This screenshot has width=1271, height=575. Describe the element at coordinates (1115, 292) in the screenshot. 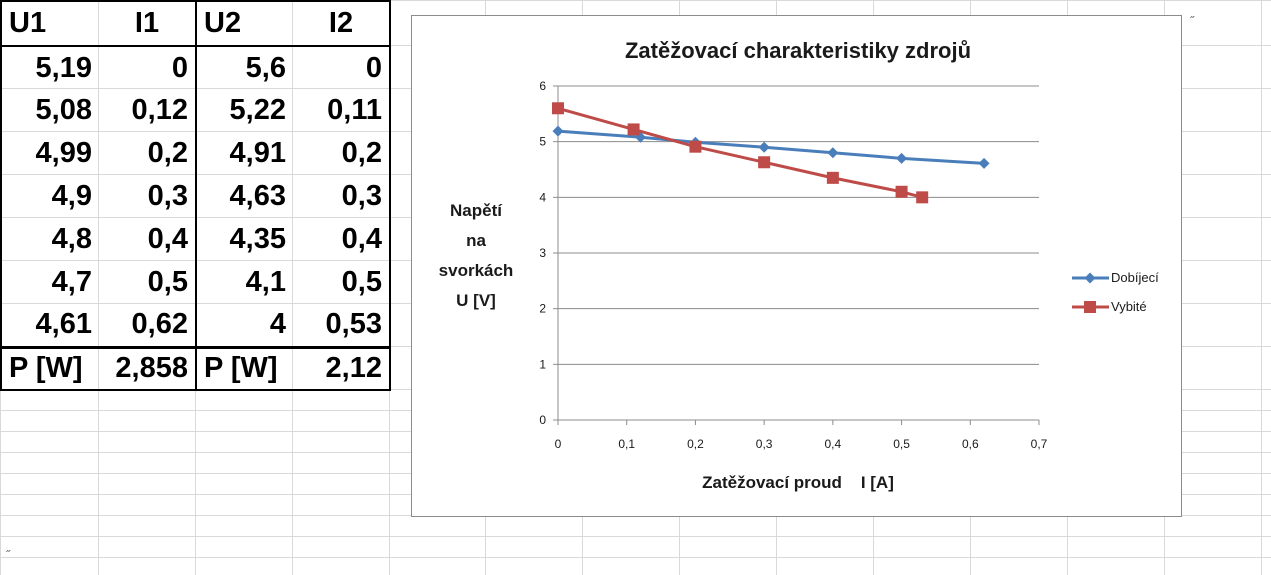

I see `legend: Dobíjecí Vybité` at that location.